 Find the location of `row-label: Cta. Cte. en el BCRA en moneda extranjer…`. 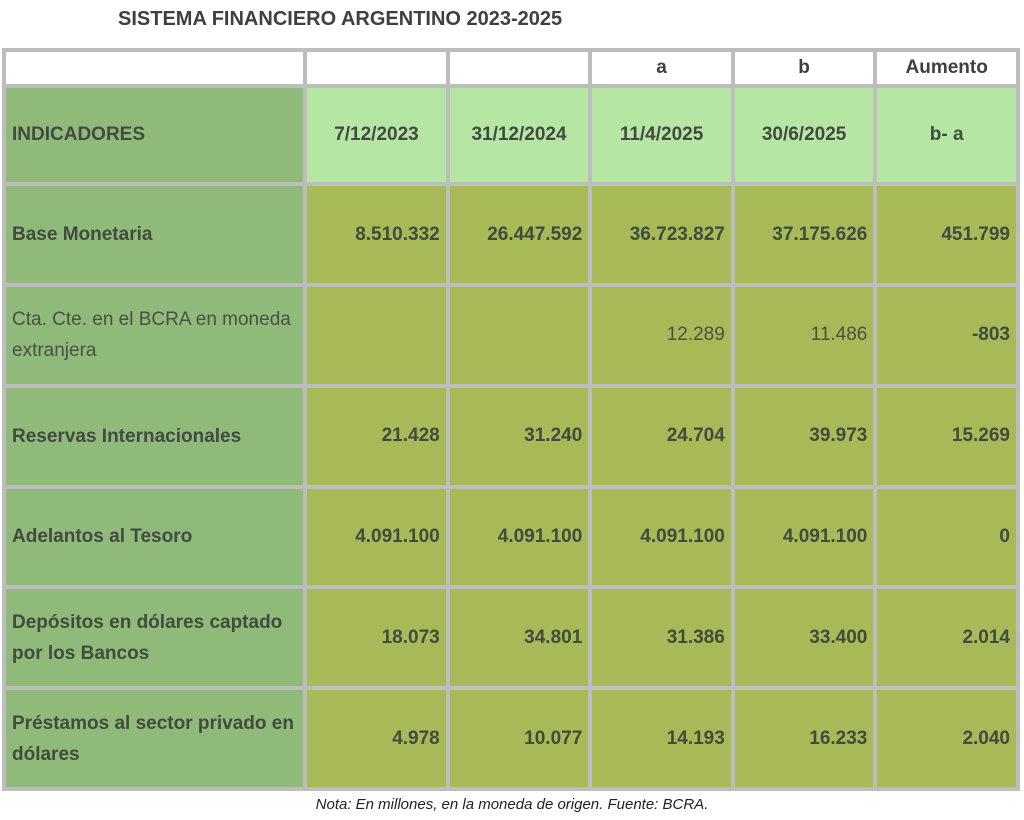

row-label: Cta. Cte. en el BCRA en moneda extranjer… is located at coordinates (155, 335).